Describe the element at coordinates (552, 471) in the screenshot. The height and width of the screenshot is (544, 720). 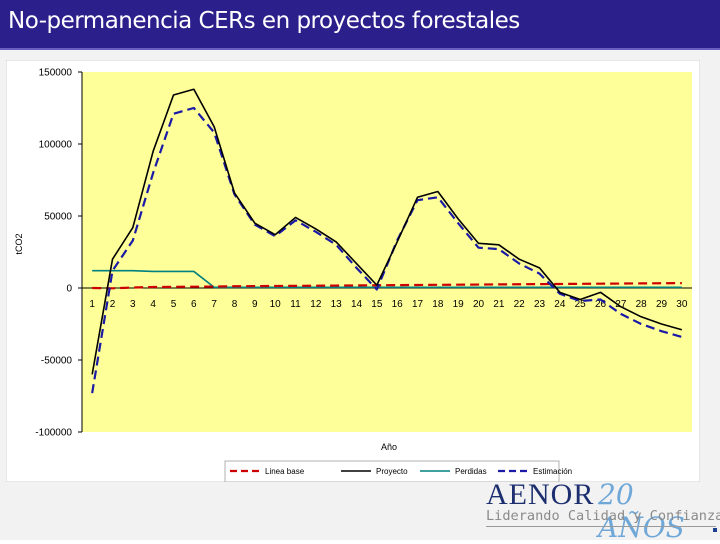
I see `legend-label-4: Estimación` at that location.